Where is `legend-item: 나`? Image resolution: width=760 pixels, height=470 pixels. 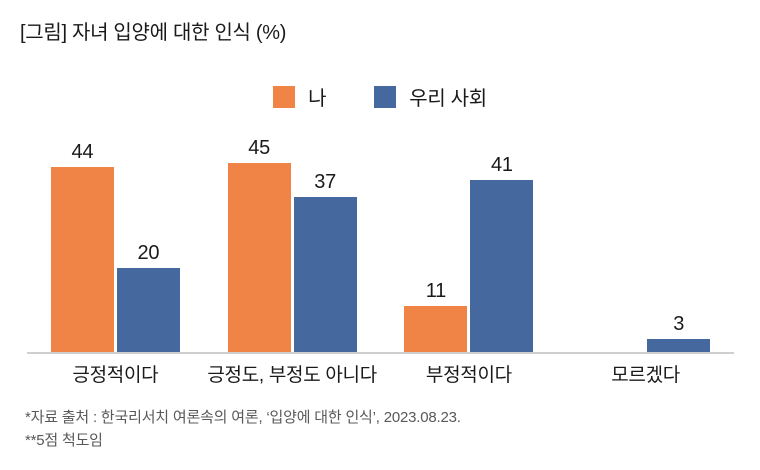
legend-item: 나 is located at coordinates (300, 96).